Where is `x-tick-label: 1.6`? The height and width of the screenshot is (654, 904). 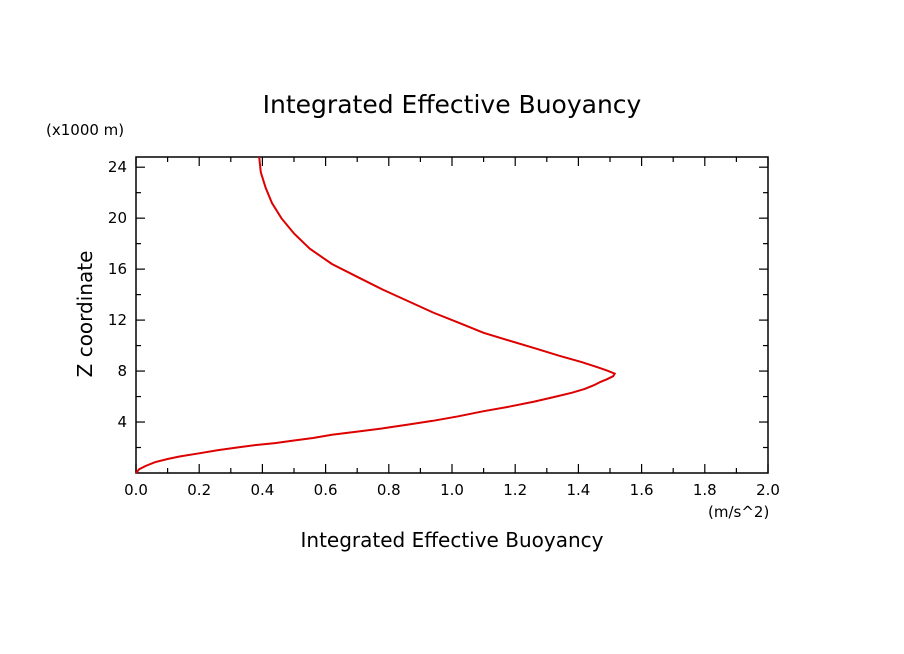
x-tick-label: 1.6 is located at coordinates (642, 490).